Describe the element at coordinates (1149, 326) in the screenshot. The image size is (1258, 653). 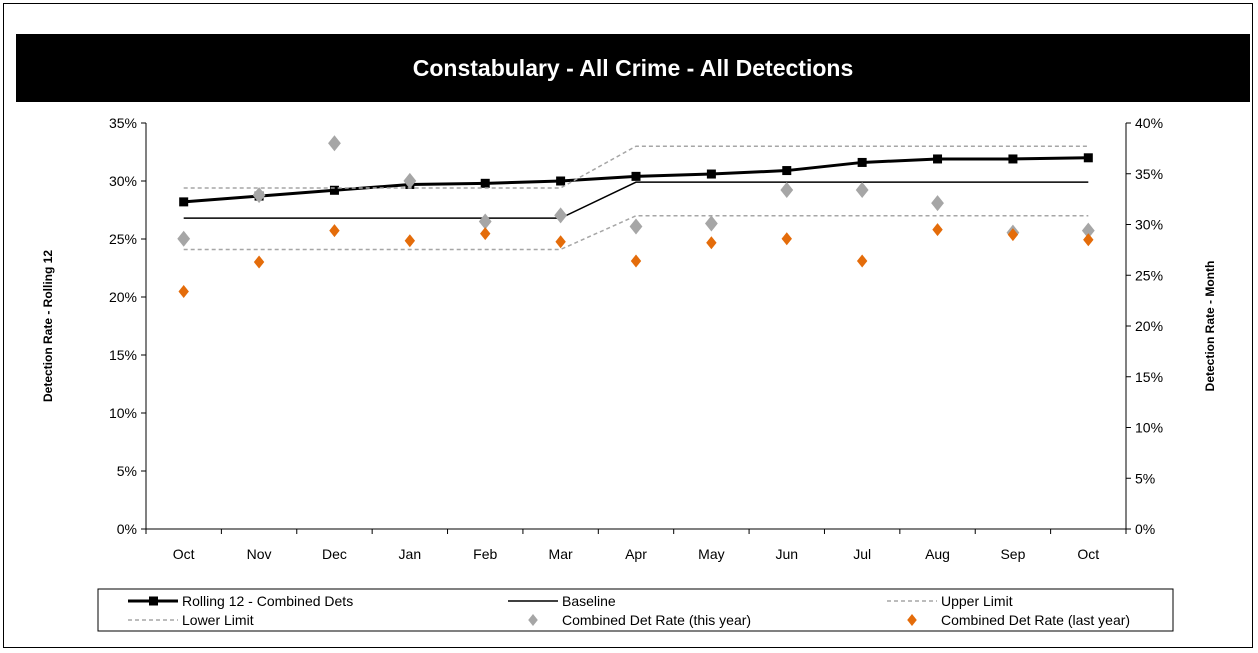
I see `y-right-tick-label: 20%` at that location.